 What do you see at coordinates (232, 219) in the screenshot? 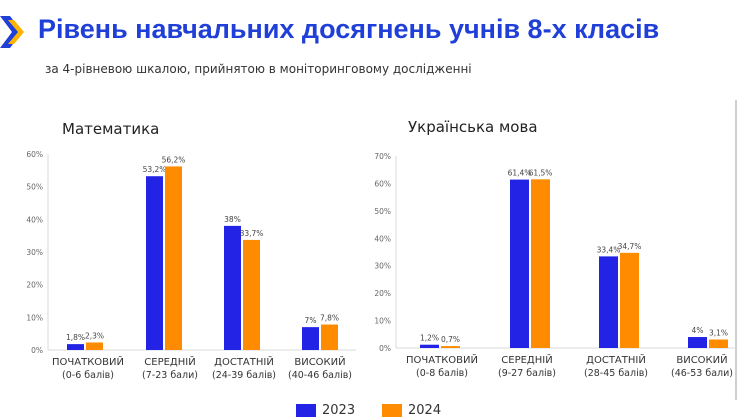
I see `data-label: 38%` at bounding box center [232, 219].